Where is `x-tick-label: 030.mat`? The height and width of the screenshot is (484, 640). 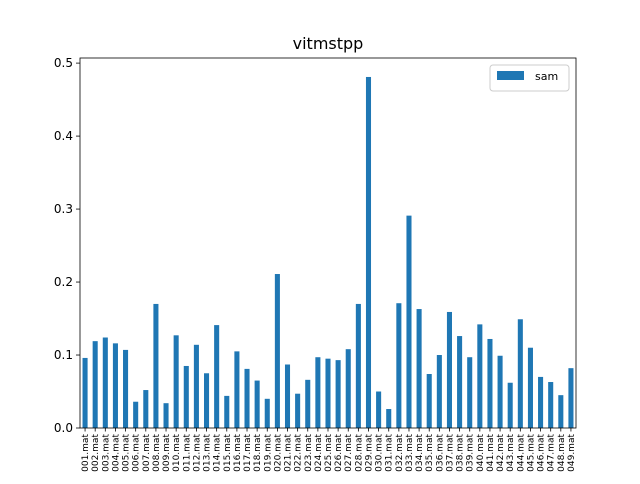 x-tick-label: 030.mat is located at coordinates (380, 453).